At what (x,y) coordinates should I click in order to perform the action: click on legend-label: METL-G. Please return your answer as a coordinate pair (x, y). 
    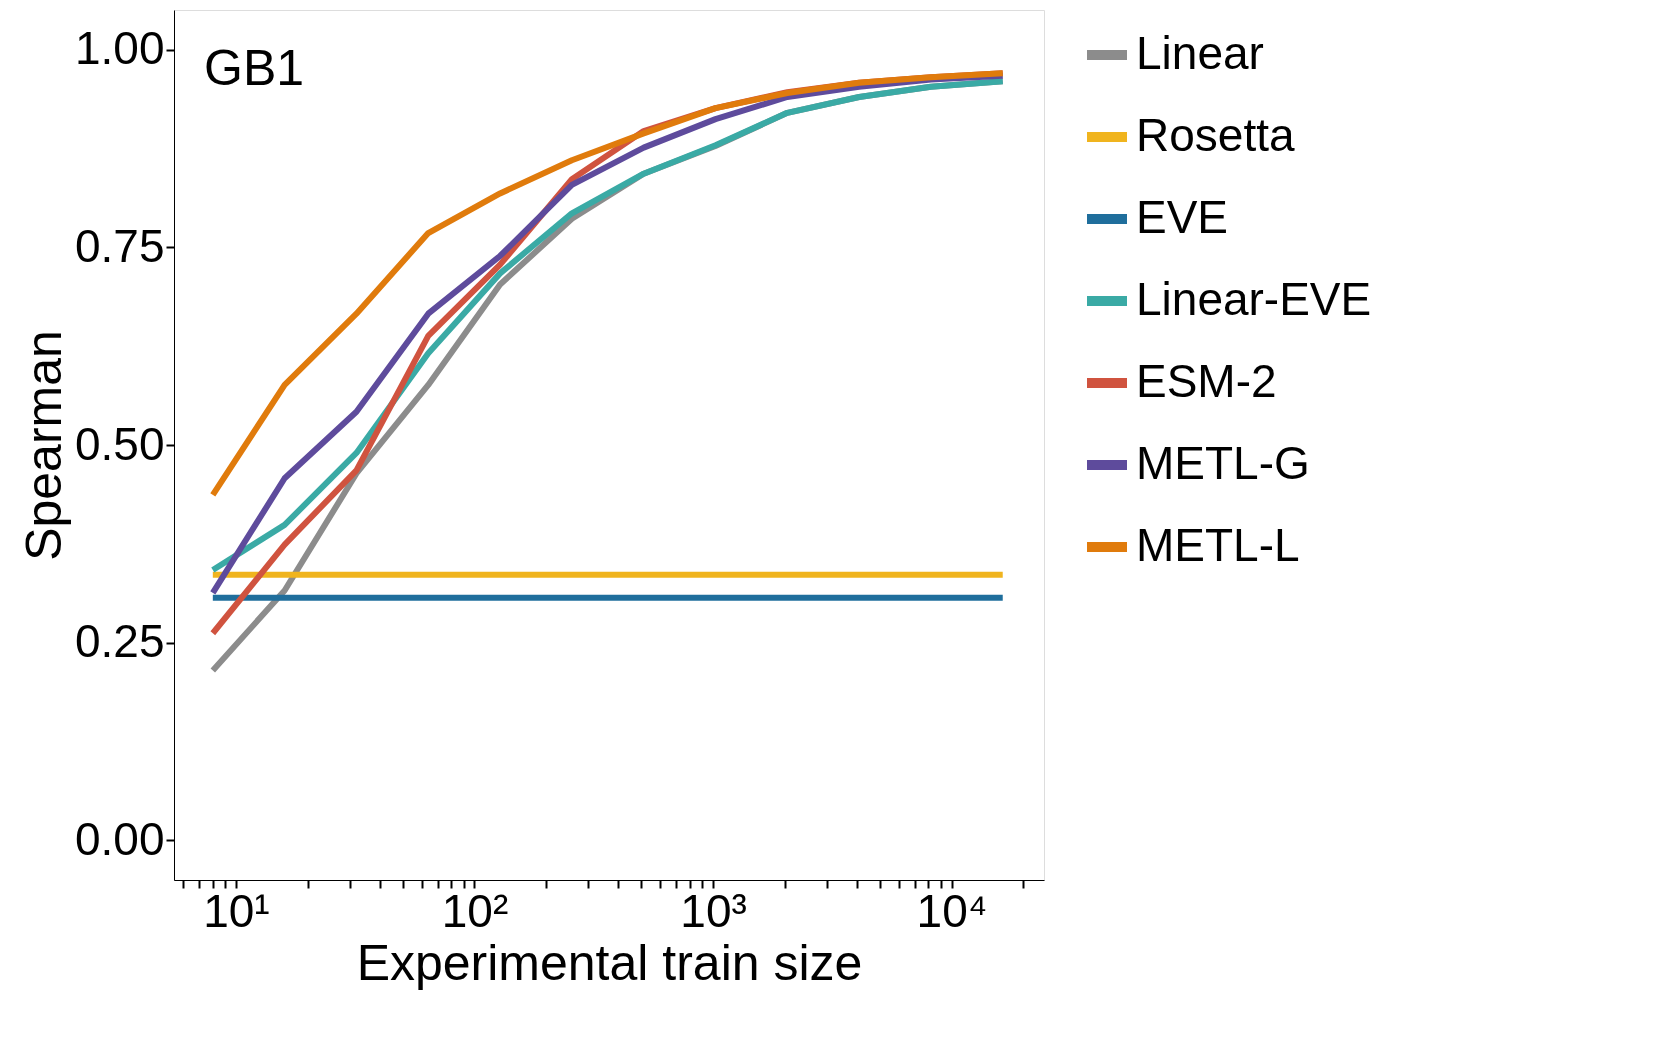
    Looking at the image, I should click on (1223, 463).